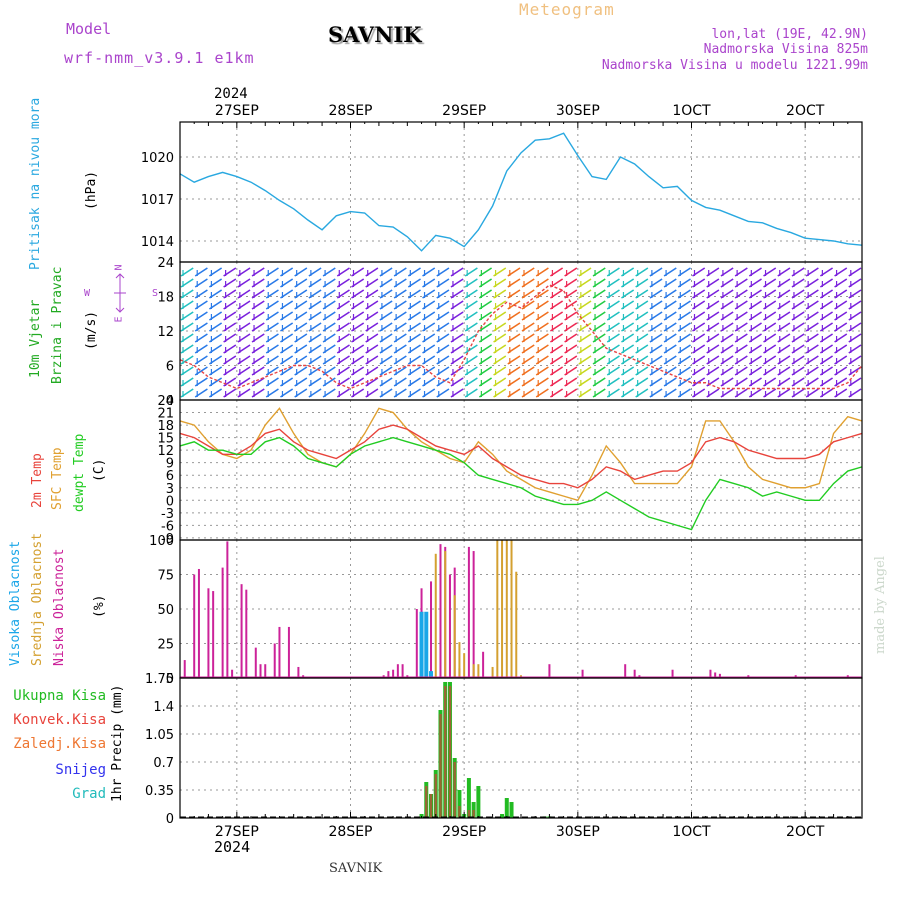 This screenshot has width=900, height=900. I want to click on precip-ylabel: 1hr Precip (mm), so click(117, 743).